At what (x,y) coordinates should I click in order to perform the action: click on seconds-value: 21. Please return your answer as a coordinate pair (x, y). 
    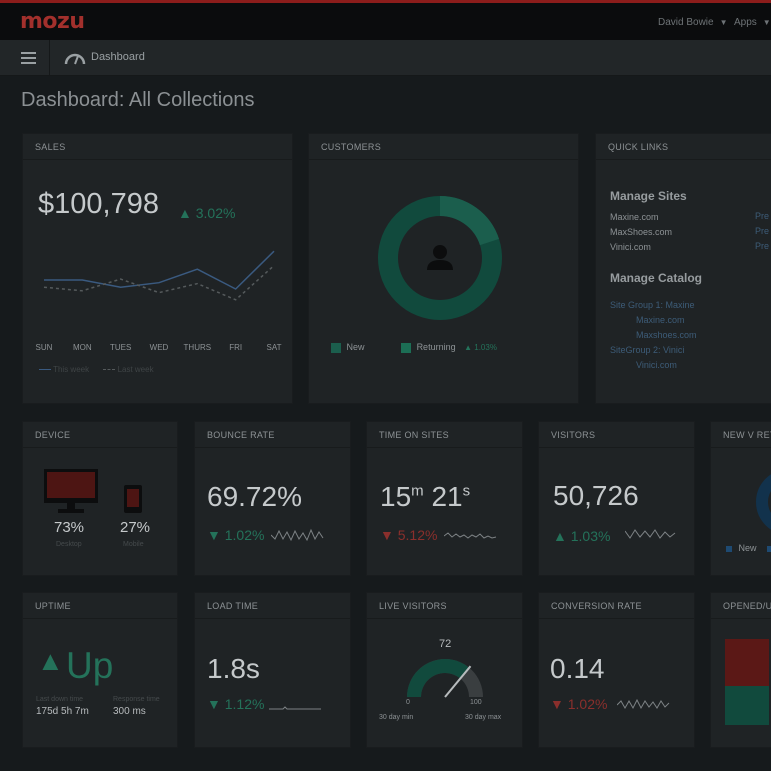
    Looking at the image, I should click on (447, 496).